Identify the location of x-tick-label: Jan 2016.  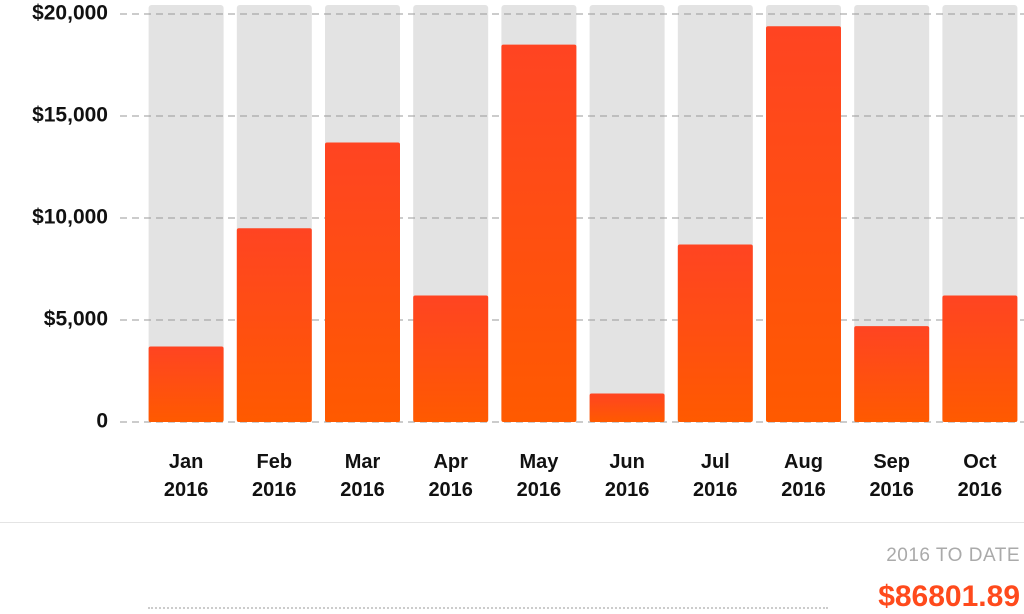
(186, 476).